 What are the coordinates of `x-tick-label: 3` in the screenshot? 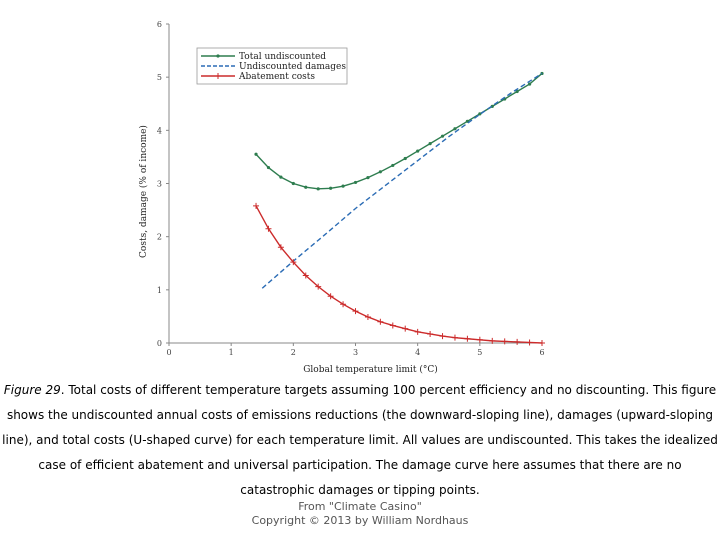 It's located at (355, 352).